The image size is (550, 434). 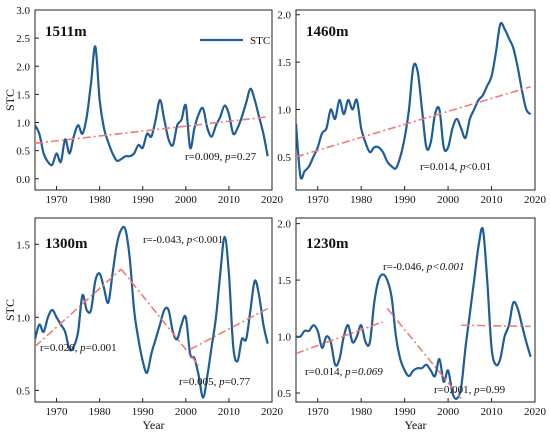 I want to click on panel-title: 1511m, so click(x=66, y=32).